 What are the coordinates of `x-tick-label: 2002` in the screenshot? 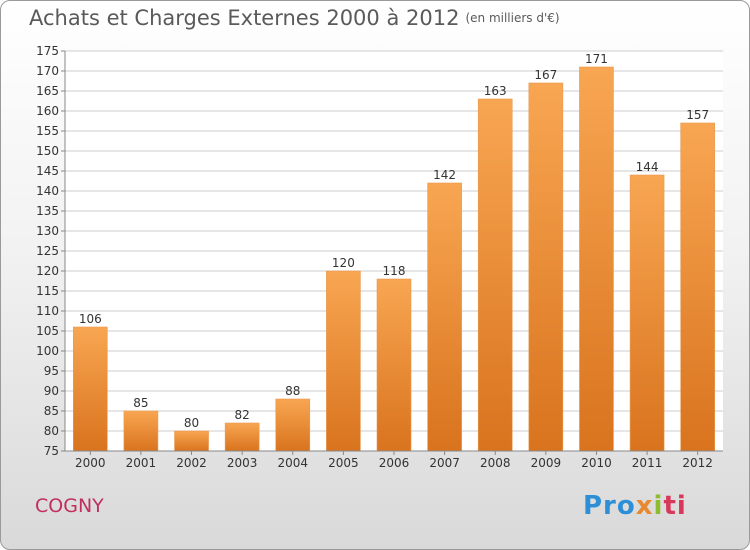 It's located at (191, 463).